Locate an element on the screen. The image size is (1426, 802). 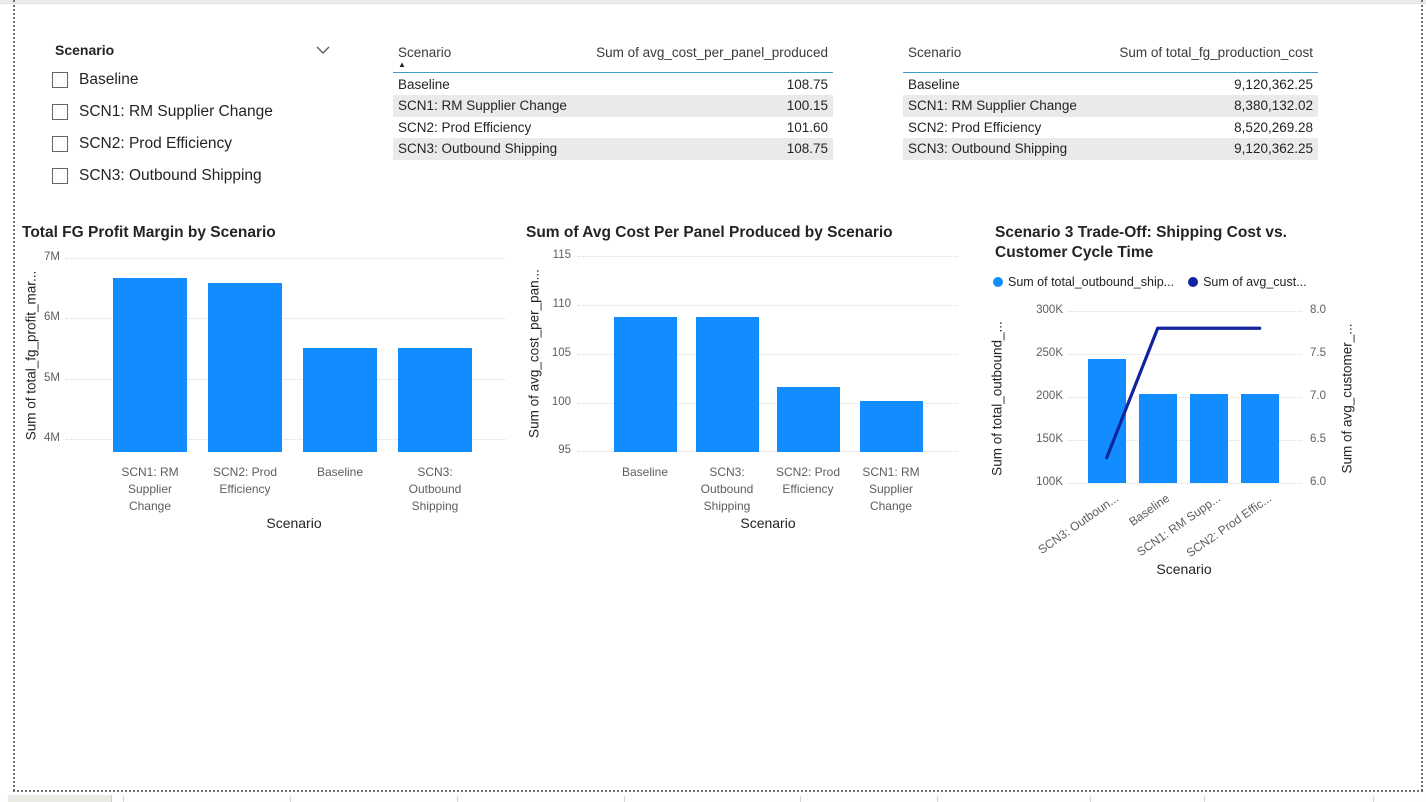
table-row: SCN2: Prod Efficiency 8,520,269.28 is located at coordinates (1110, 127).